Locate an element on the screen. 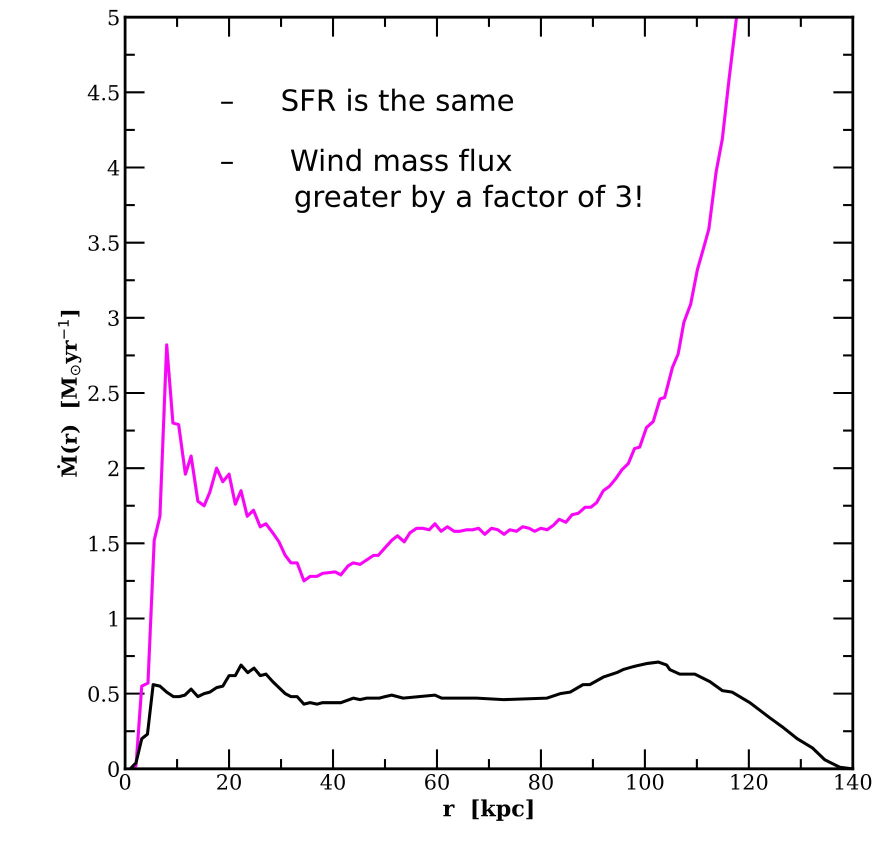  y-tick-label: 5 is located at coordinates (113, 18).